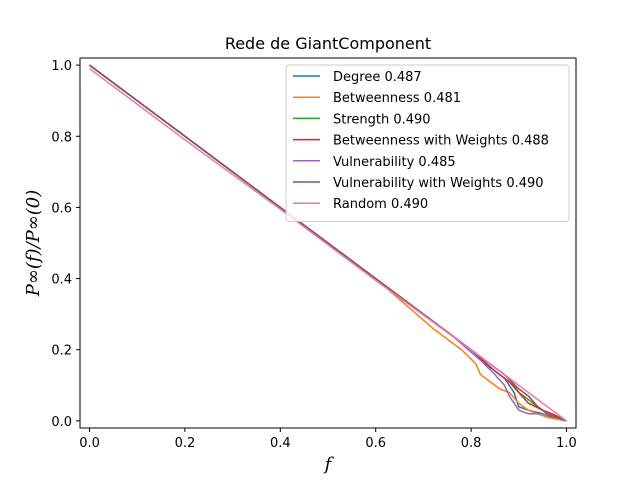  What do you see at coordinates (89, 443) in the screenshot?
I see `x-tick-label: 0.0` at bounding box center [89, 443].